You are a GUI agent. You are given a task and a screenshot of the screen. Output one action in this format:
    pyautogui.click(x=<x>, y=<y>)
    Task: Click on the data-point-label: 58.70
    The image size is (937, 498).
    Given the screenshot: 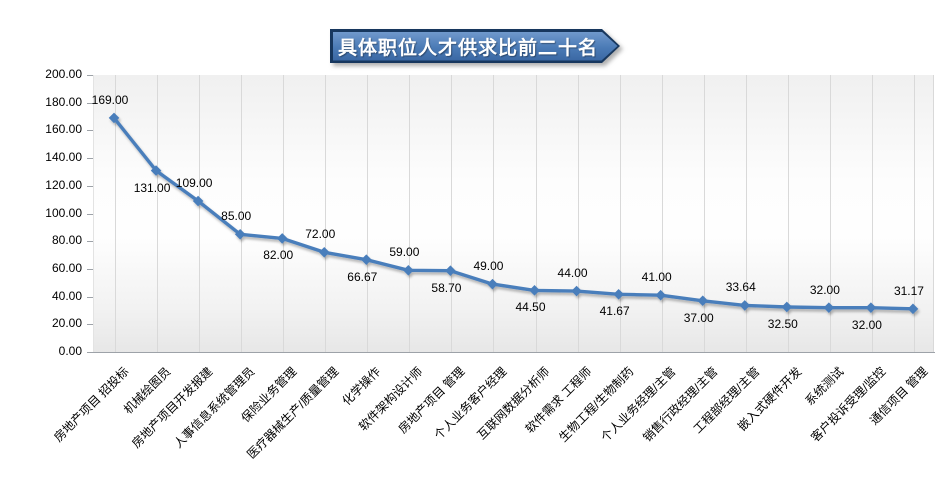 What is the action you would take?
    pyautogui.click(x=446, y=287)
    